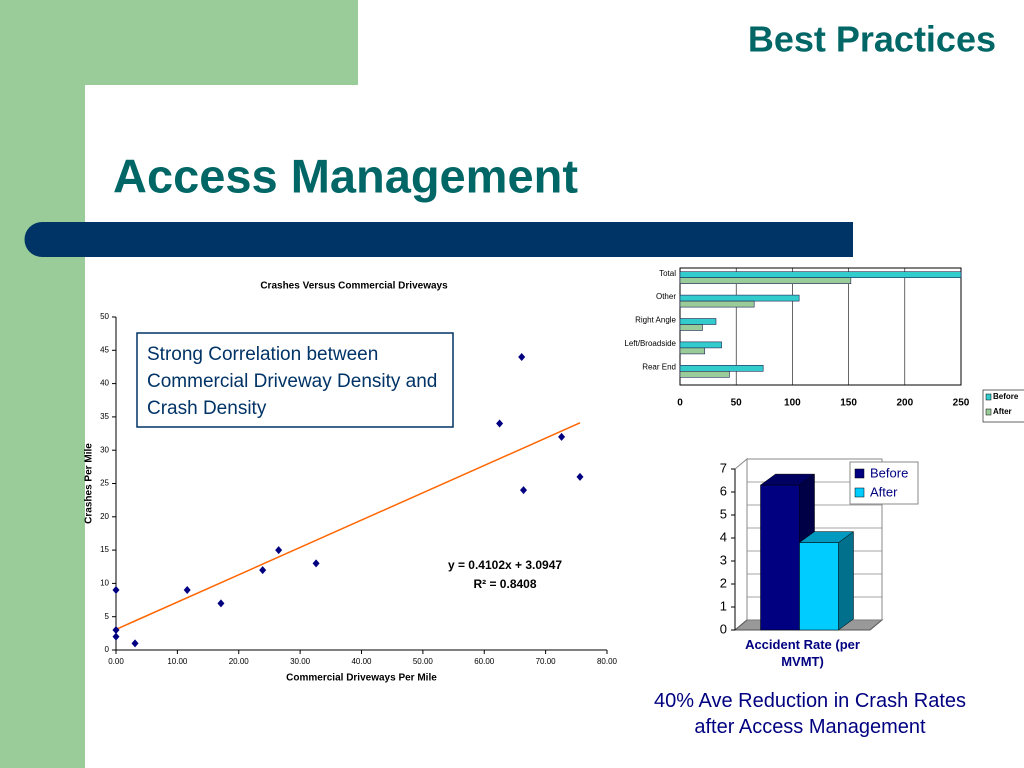 The image size is (1024, 768). Describe the element at coordinates (723, 536) in the screenshot. I see `y-tick-label: 4` at that location.